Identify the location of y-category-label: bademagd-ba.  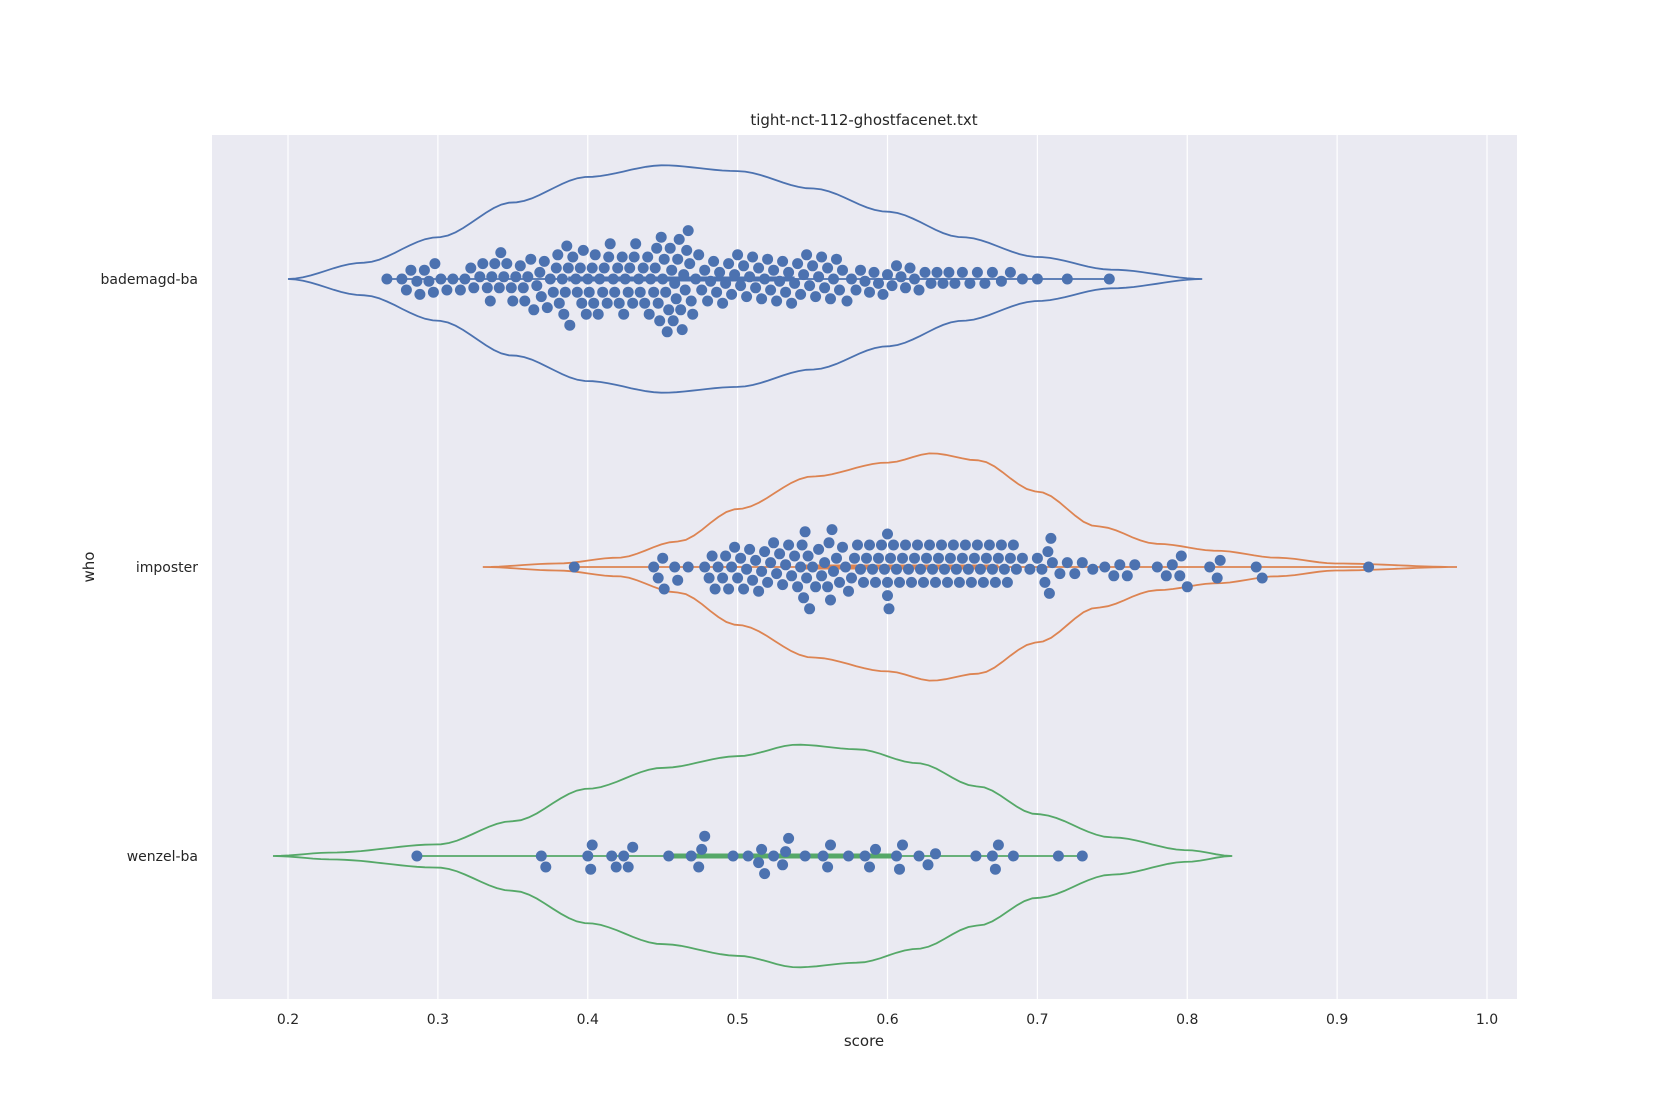
(149, 280).